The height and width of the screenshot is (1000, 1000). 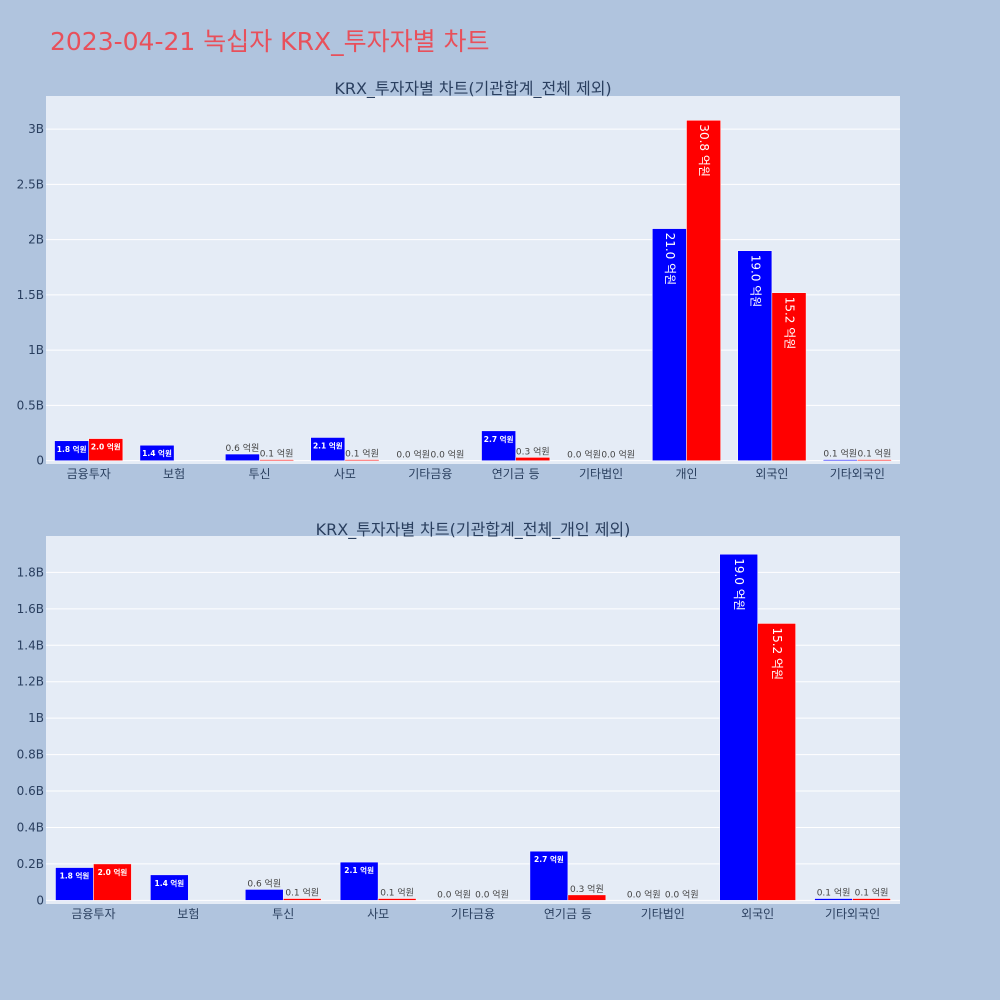 I want to click on data-label-1-1-4: 0.0 억원, so click(x=448, y=455).